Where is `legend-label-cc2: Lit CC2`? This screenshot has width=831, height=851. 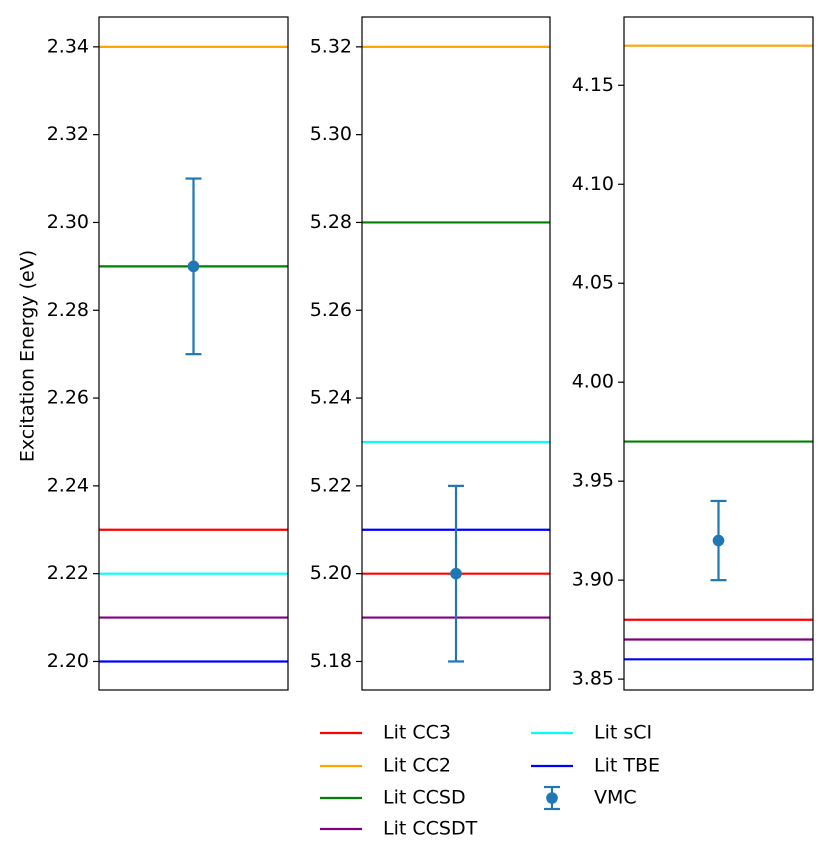
legend-label-cc2: Lit CC2 is located at coordinates (417, 766).